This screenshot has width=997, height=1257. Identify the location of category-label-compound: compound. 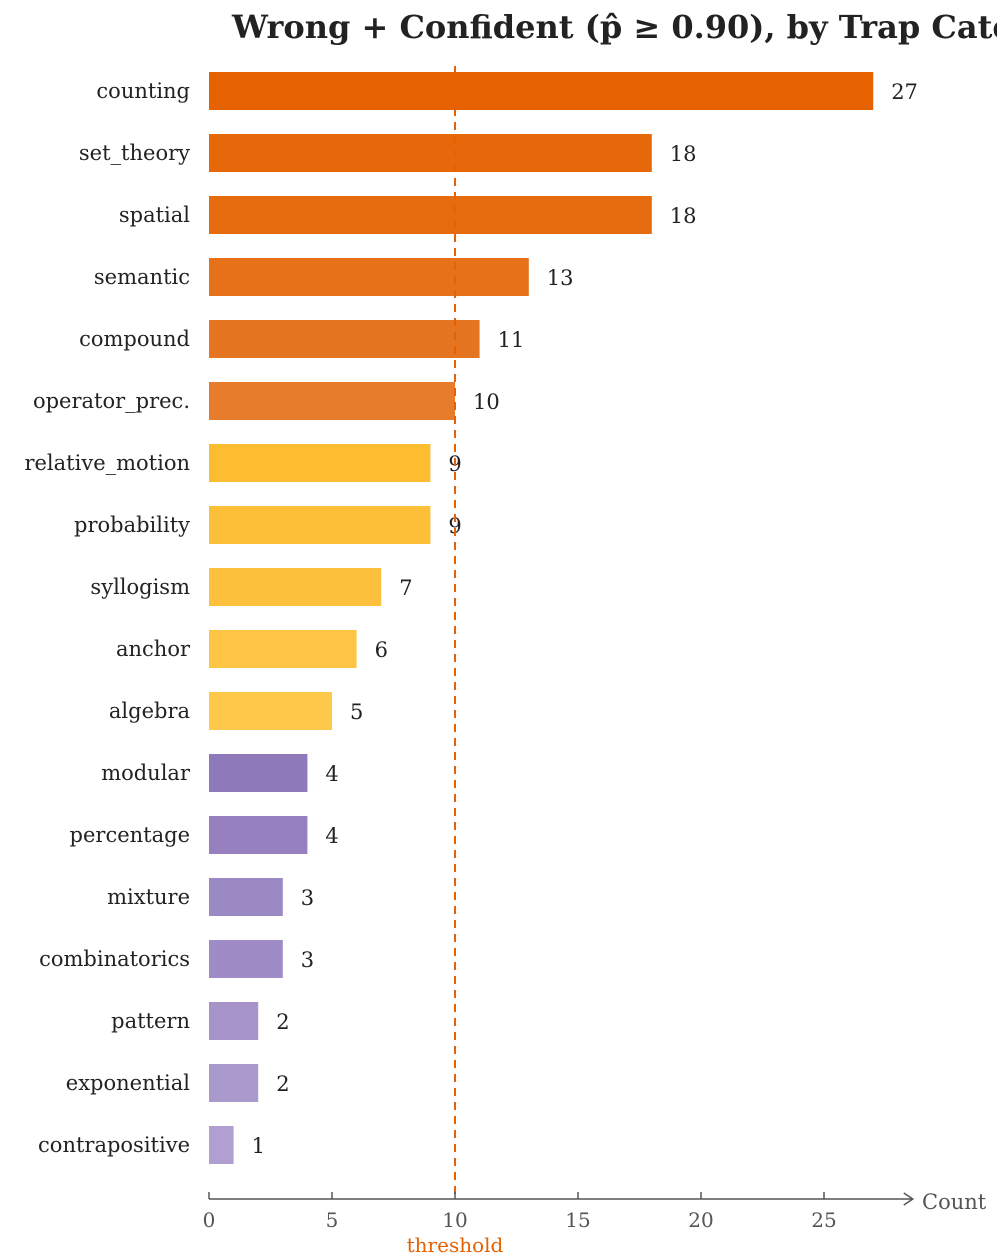
(134, 339).